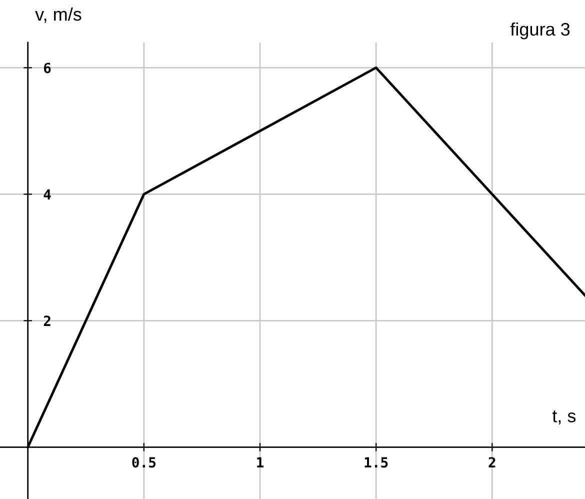 The image size is (585, 499). I want to click on x-tick-label: 0.5, so click(144, 462).